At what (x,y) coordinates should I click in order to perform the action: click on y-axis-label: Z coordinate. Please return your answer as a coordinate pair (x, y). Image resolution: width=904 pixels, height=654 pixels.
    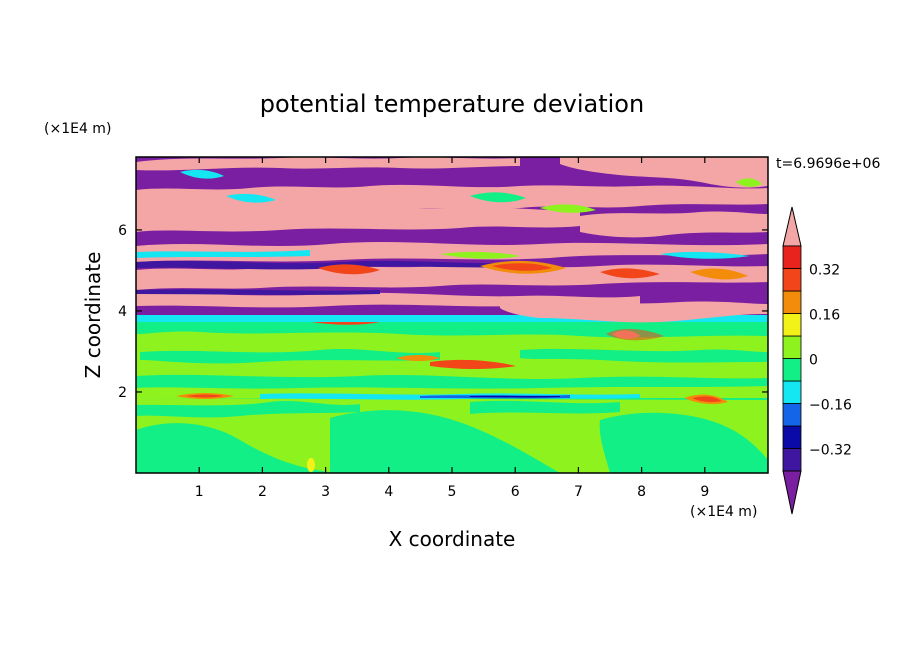
    Looking at the image, I should click on (93, 315).